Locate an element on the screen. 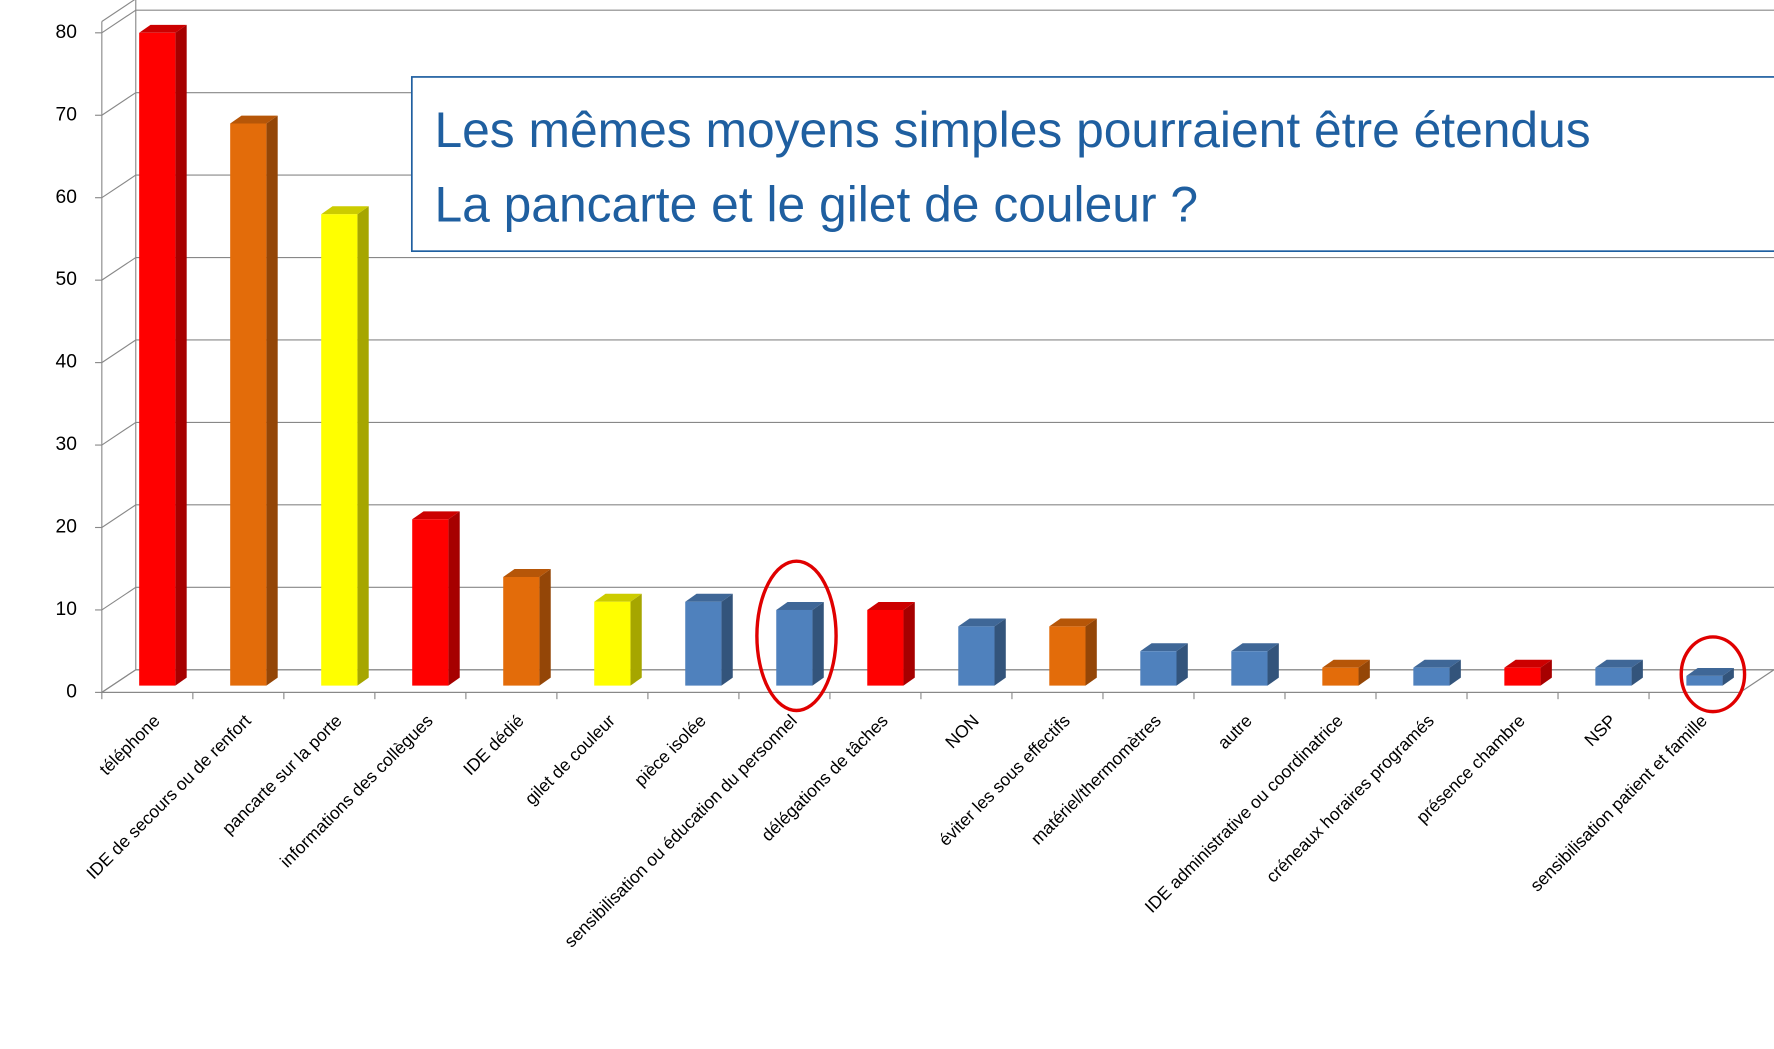 The width and height of the screenshot is (1774, 1049). x-tick-label: IDE de secours ou de renfort is located at coordinates (168, 796).